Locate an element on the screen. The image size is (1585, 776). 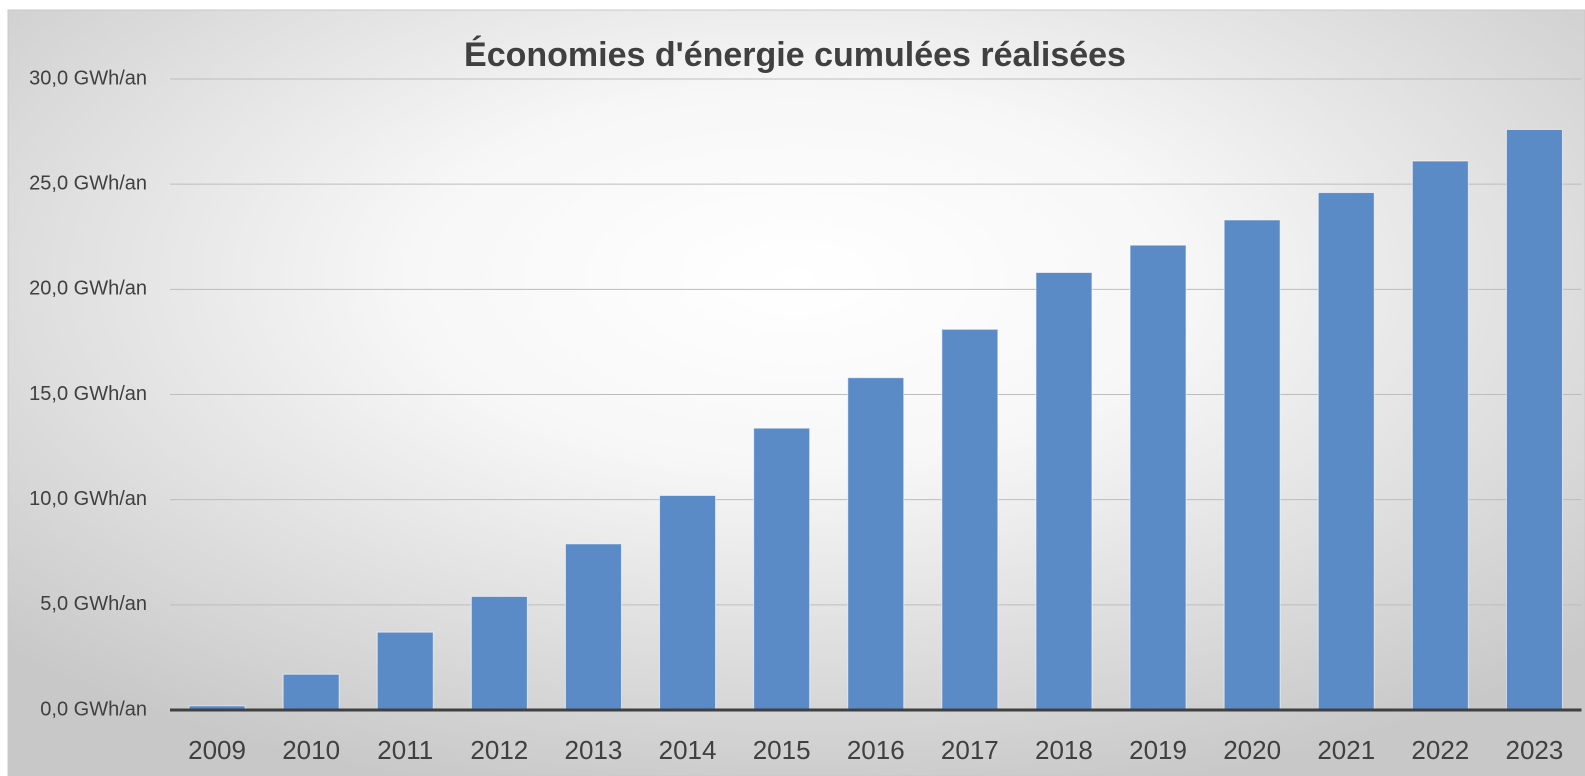
y-tick-label: 30,0 GWh/an is located at coordinates (88, 78).